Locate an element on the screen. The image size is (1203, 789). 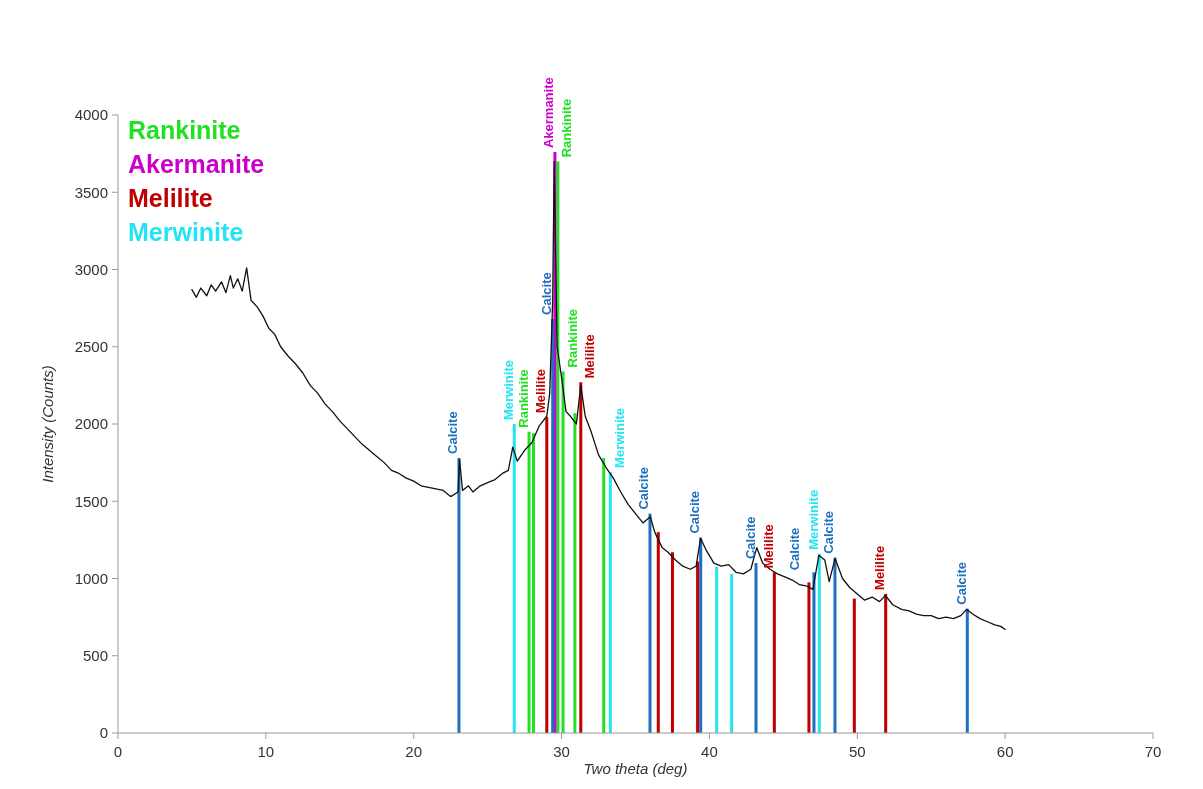
y-axis-title: Intensity (Counts) is located at coordinates (47, 424).